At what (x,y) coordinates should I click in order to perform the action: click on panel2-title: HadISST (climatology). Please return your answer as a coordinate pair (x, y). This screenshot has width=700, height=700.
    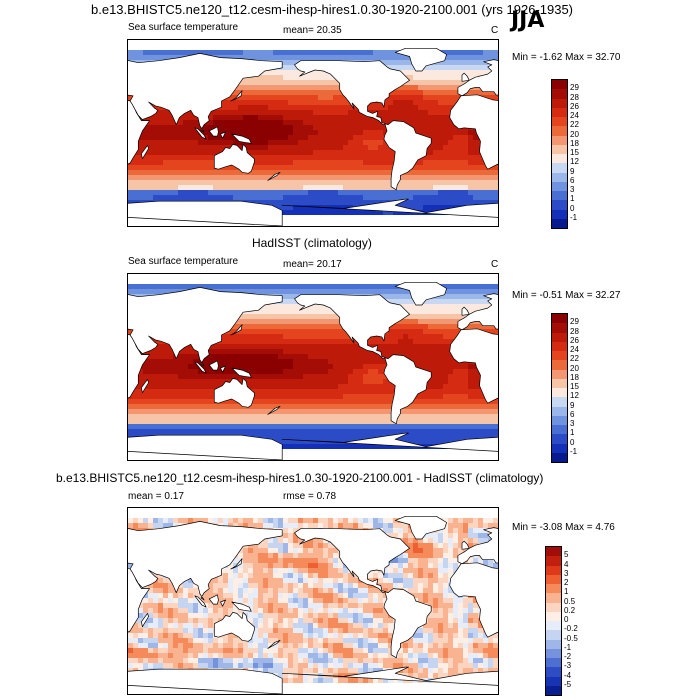
    Looking at the image, I should click on (312, 243).